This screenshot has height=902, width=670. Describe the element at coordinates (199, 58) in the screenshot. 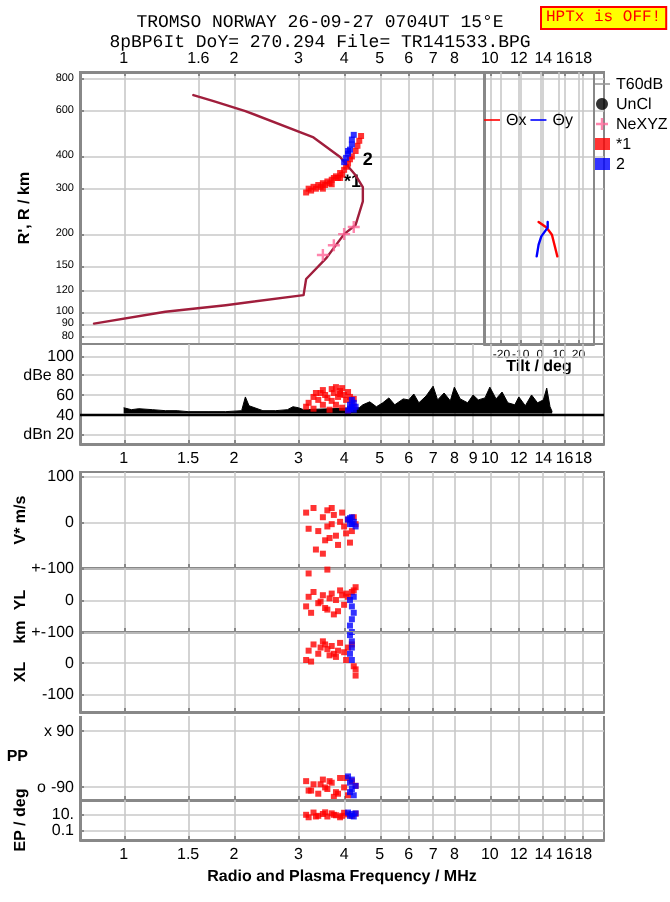

I see `x-tick-label: 1.6` at that location.